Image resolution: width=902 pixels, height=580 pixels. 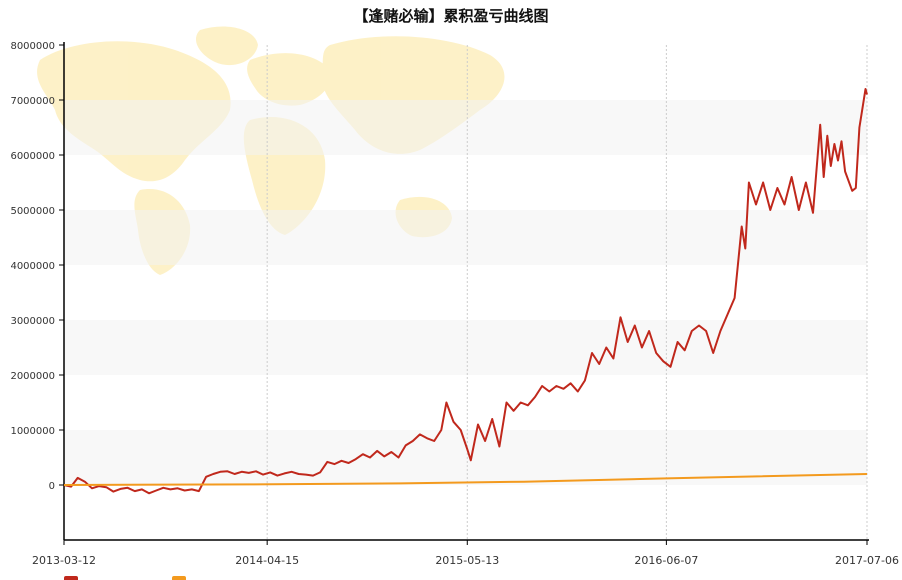 I want to click on y-tick-label: 7000000, so click(x=32, y=101).